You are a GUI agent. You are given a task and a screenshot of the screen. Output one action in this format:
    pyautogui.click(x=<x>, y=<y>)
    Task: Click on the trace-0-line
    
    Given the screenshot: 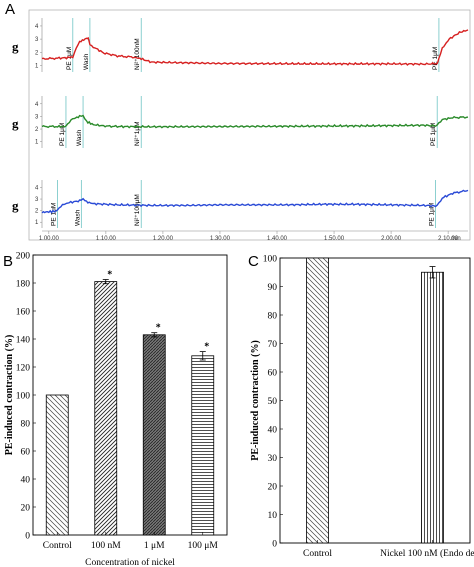 What is the action you would take?
    pyautogui.click(x=255, y=47)
    